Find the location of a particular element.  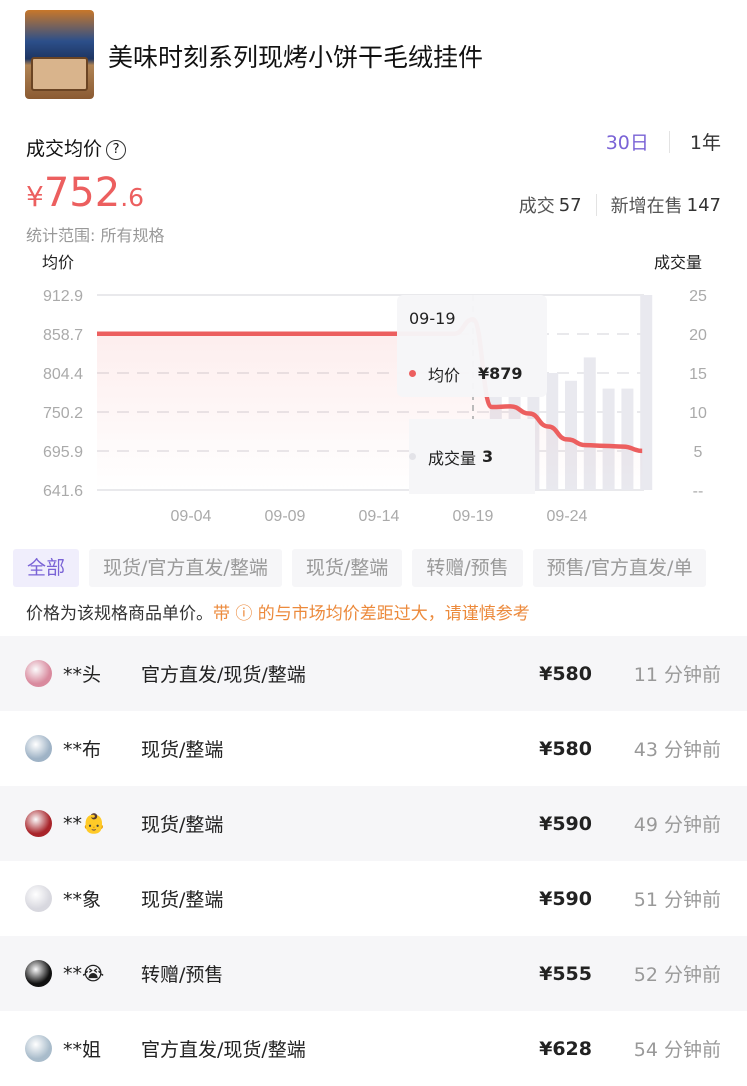

spec: 转赠/预售 is located at coordinates (182, 975).